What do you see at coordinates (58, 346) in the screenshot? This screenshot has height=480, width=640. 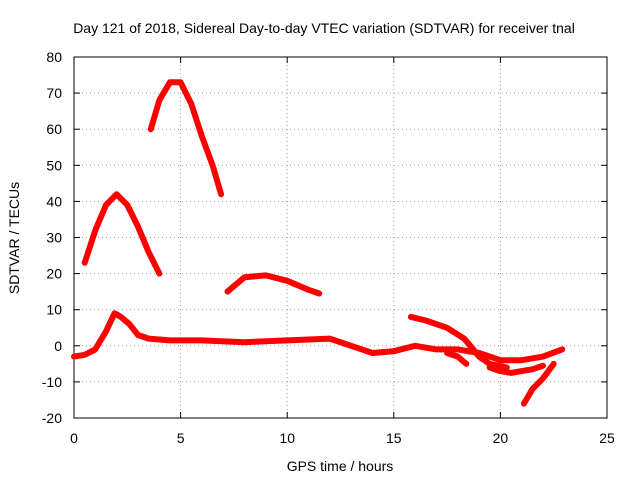 I see `y-tick-label: 0` at bounding box center [58, 346].